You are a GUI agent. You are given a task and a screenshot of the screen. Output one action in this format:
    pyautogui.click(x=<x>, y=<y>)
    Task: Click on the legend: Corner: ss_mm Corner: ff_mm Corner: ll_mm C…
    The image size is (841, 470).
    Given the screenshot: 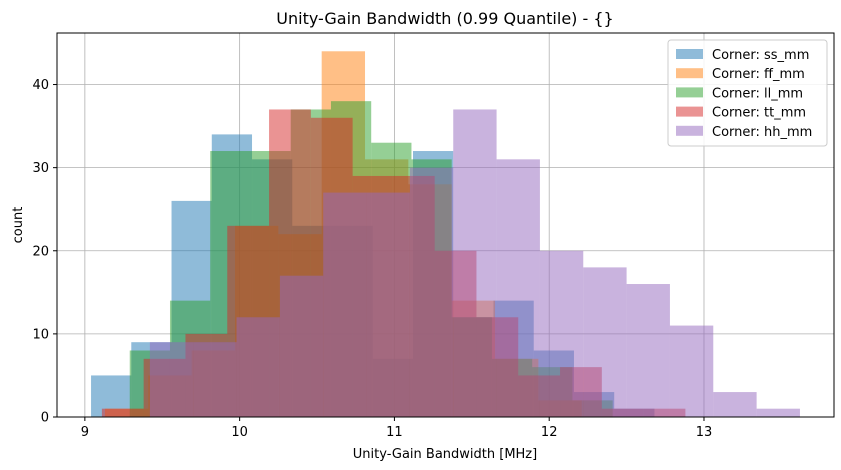 What is the action you would take?
    pyautogui.click(x=747, y=93)
    